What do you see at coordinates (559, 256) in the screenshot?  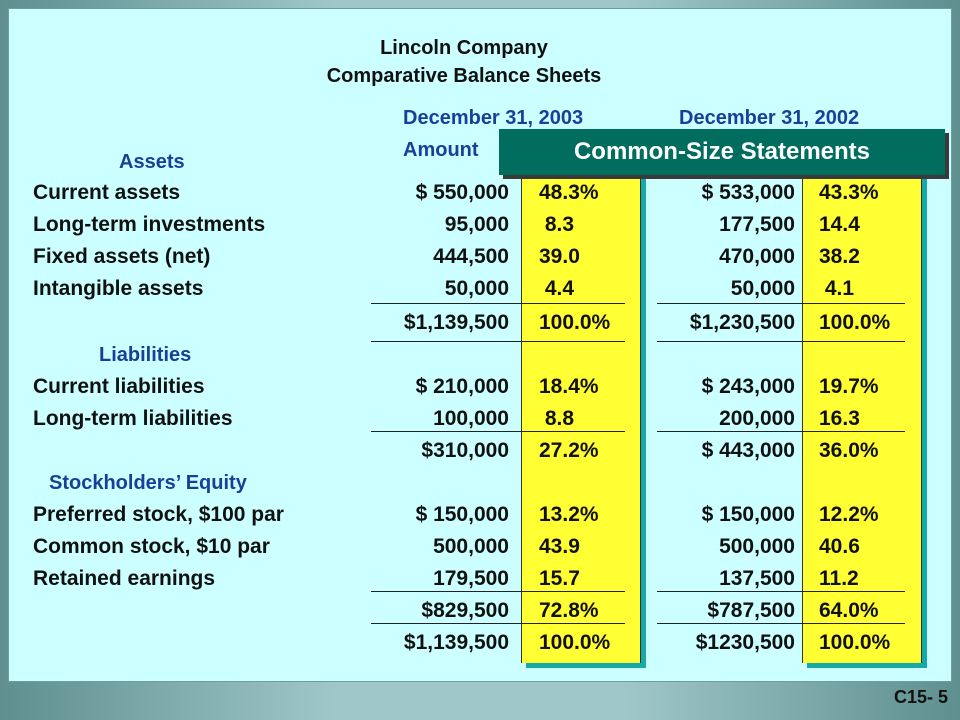 I see `percent-2003: 39.0` at bounding box center [559, 256].